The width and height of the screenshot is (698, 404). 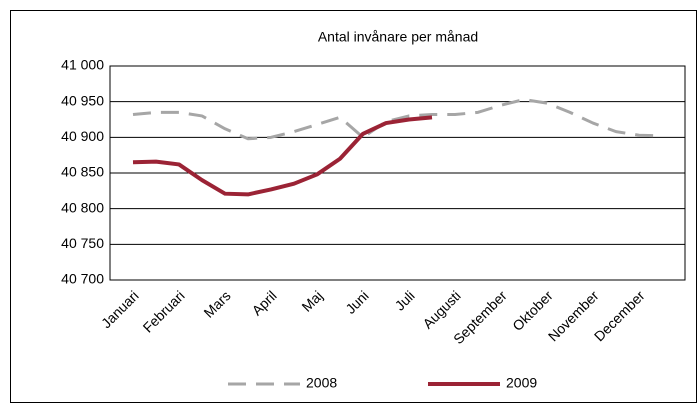 What do you see at coordinates (82, 172) in the screenshot?
I see `y-tick-label: 40 850` at bounding box center [82, 172].